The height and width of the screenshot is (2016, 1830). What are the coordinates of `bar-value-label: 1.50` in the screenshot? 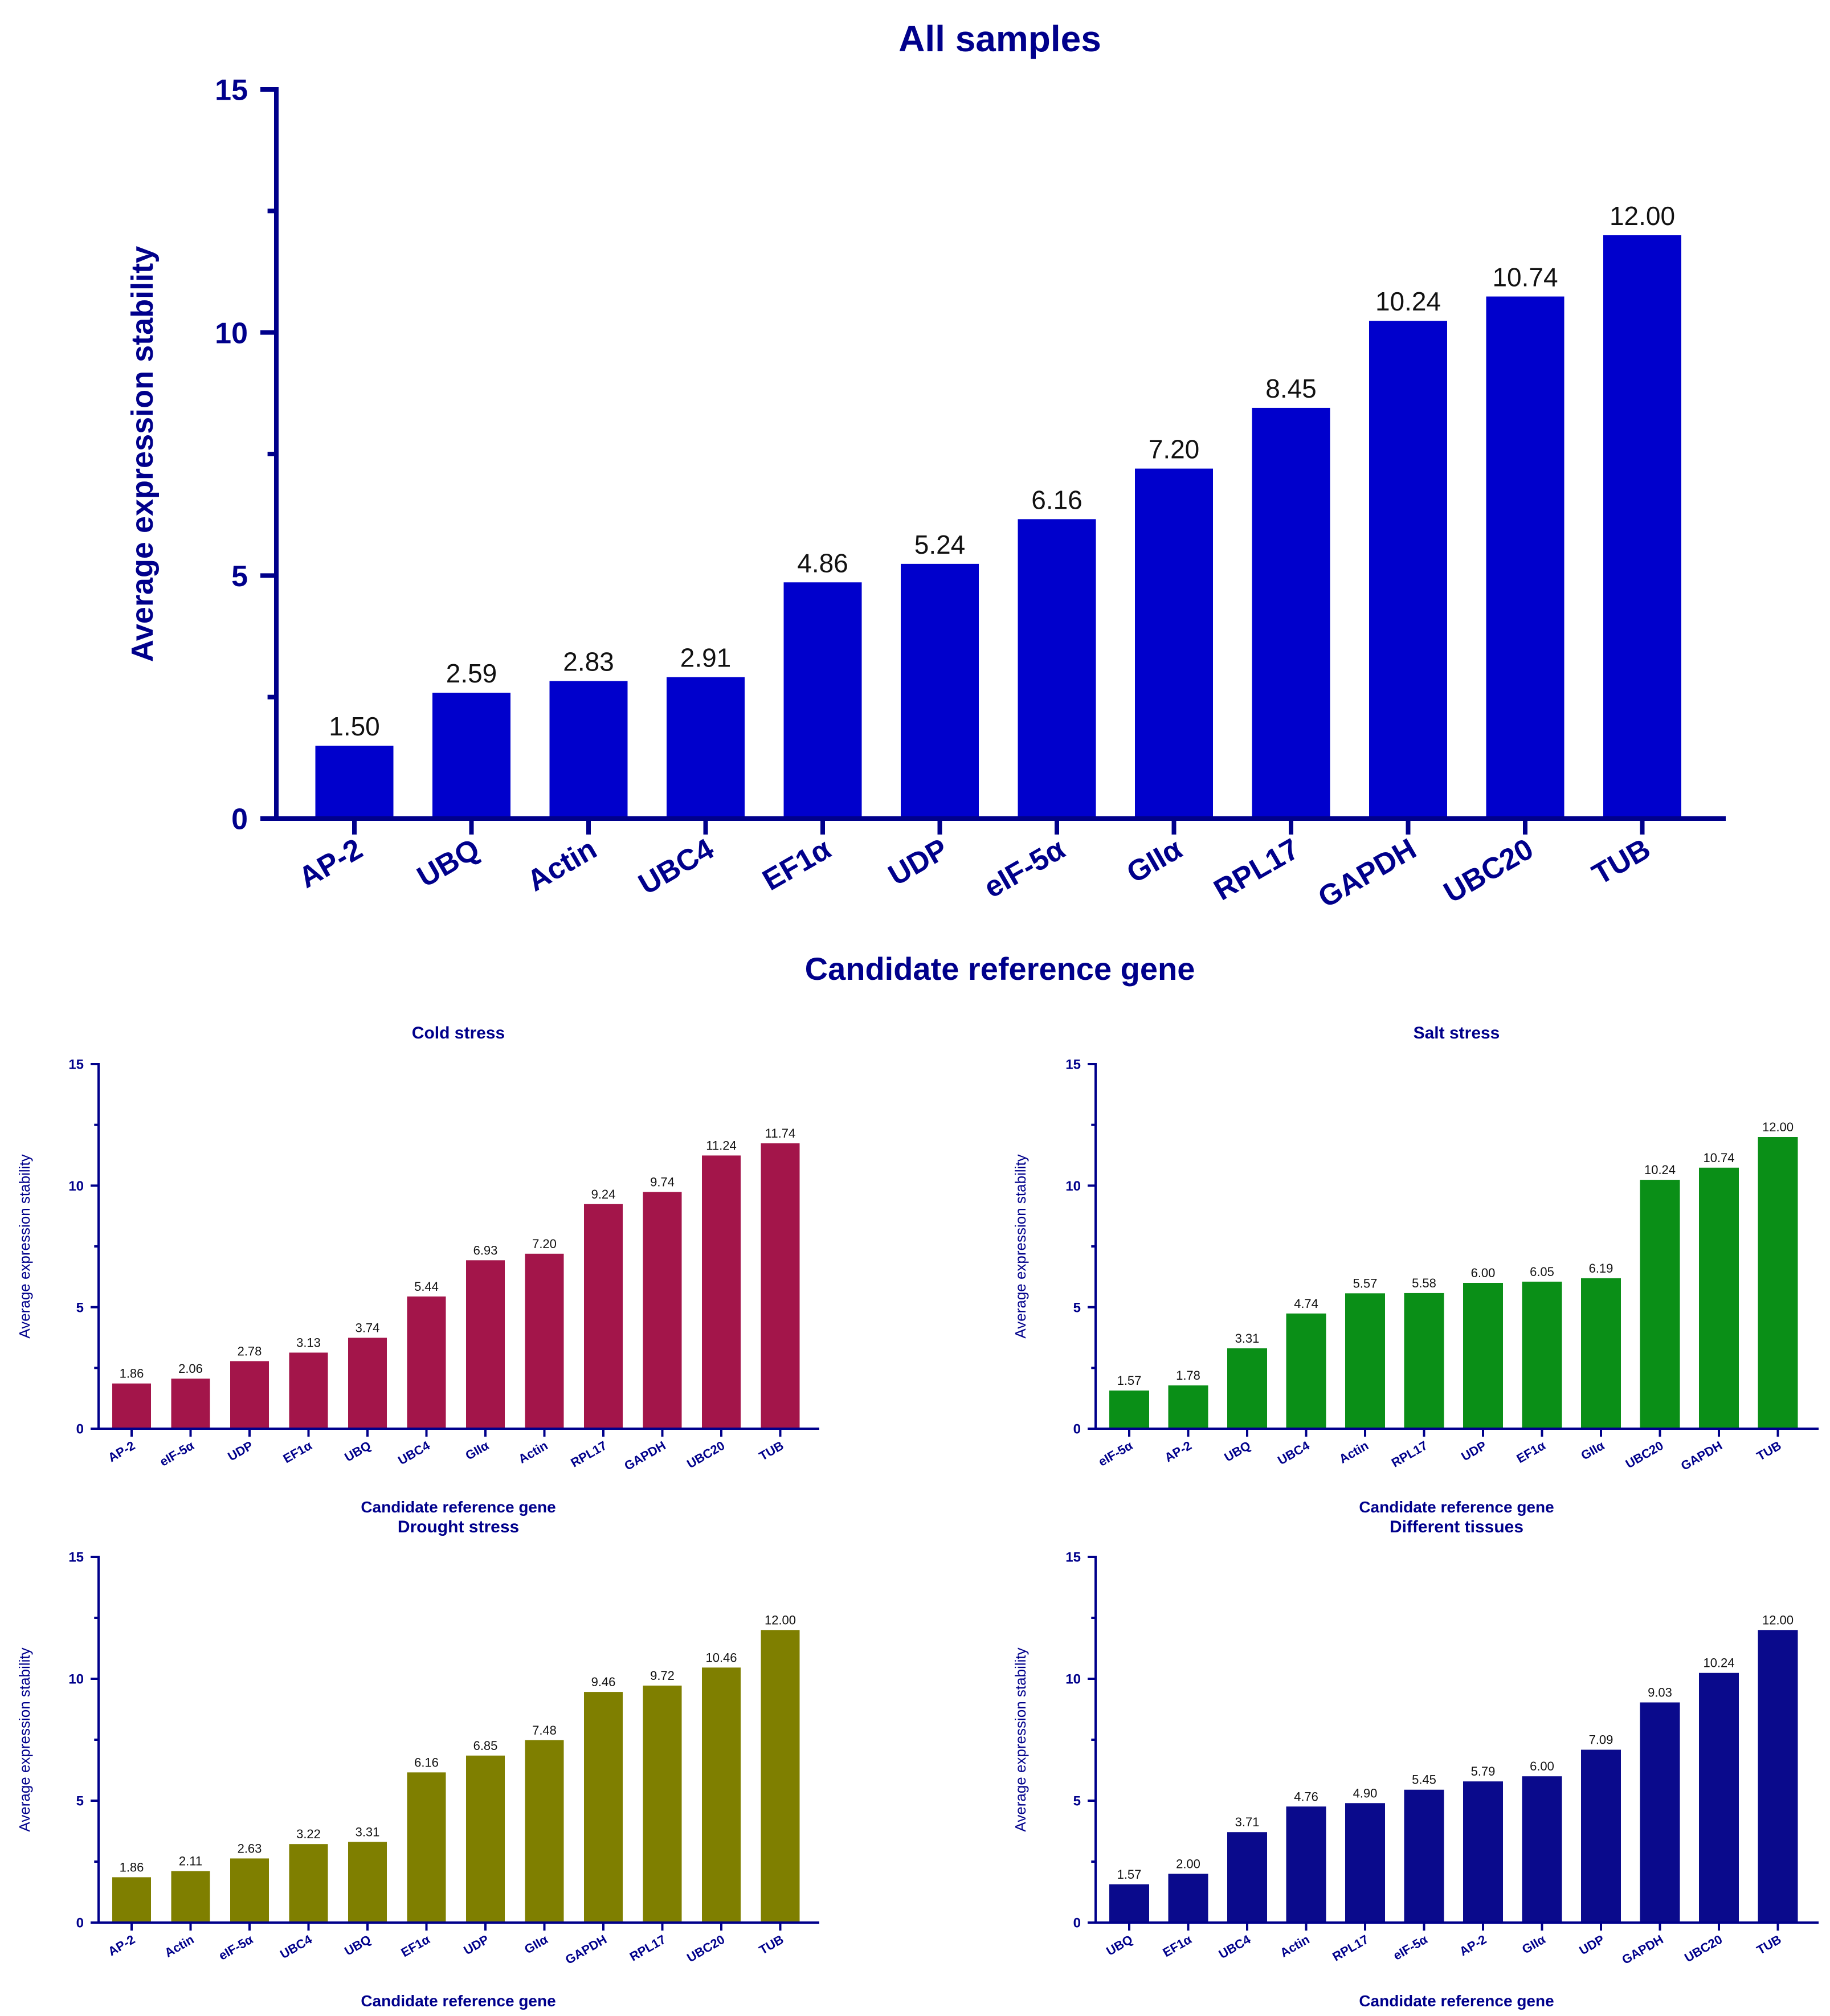 It's located at (354, 726).